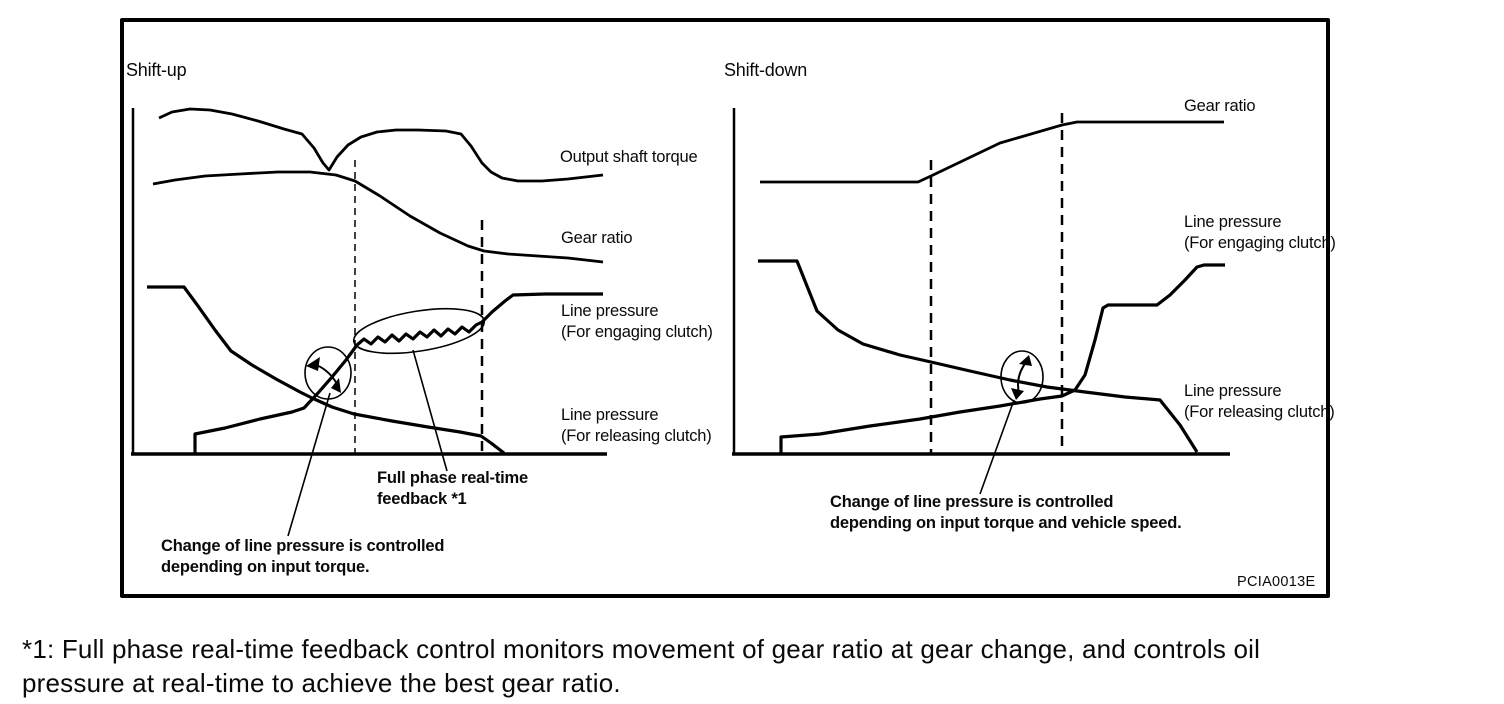  Describe the element at coordinates (629, 157) in the screenshot. I see `label-output-shaft-torque: Output shaft torque` at that location.